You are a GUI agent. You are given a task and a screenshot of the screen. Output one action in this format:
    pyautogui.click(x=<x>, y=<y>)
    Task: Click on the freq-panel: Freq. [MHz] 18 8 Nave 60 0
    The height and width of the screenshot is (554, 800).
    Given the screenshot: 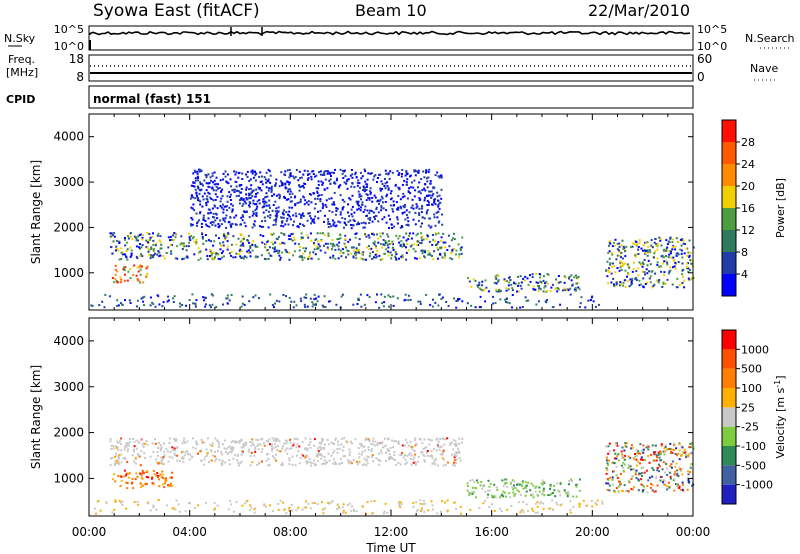 What is the action you would take?
    pyautogui.click(x=392, y=68)
    